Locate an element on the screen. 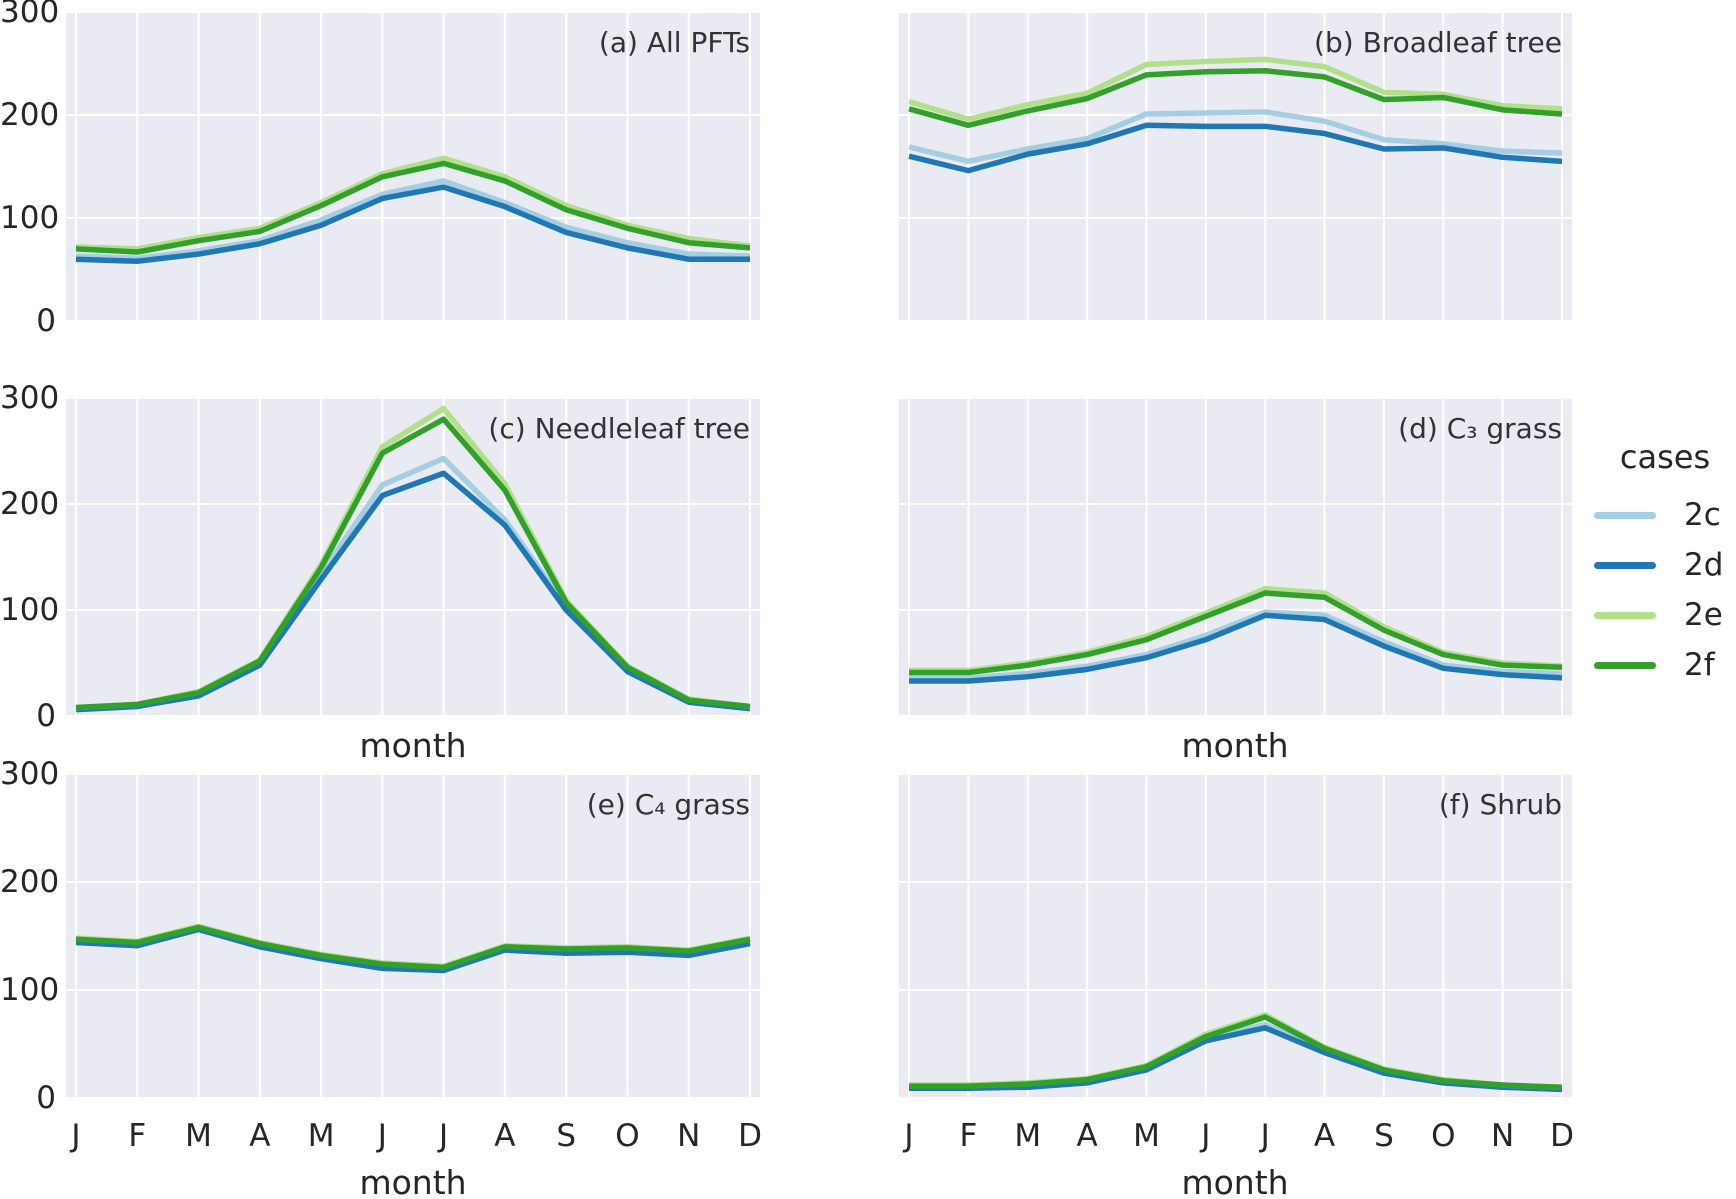 This screenshot has height=1199, width=1736. line-chart-c4-grass is located at coordinates (413, 936).